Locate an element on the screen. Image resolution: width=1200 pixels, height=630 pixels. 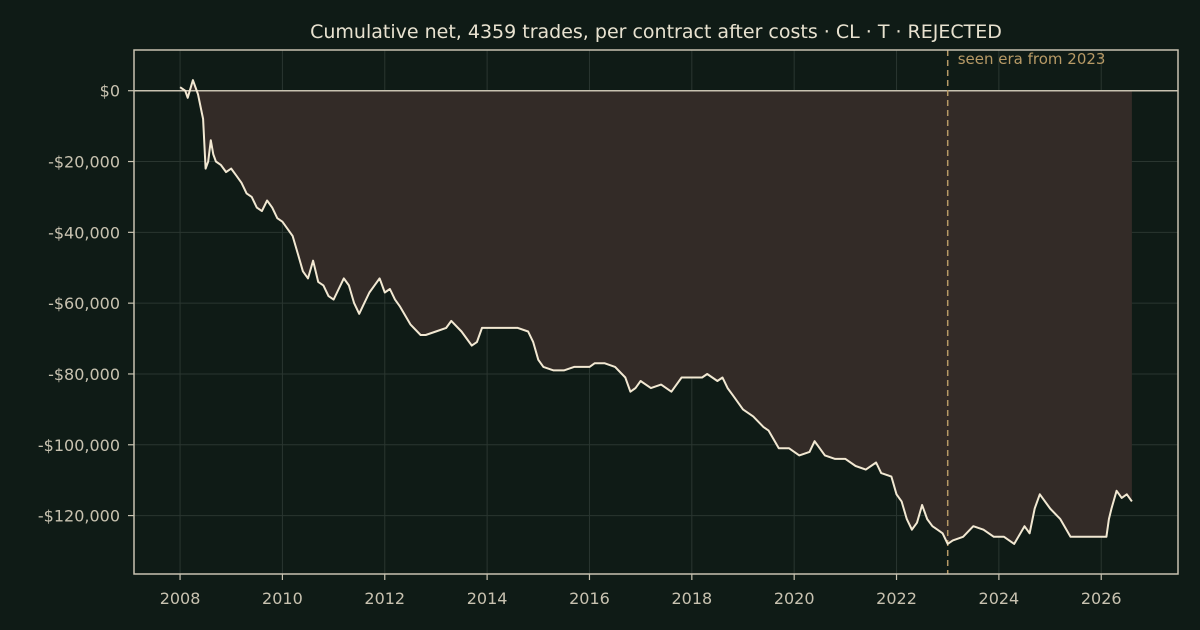
y-tick-label: -$80,000 is located at coordinates (84, 374).